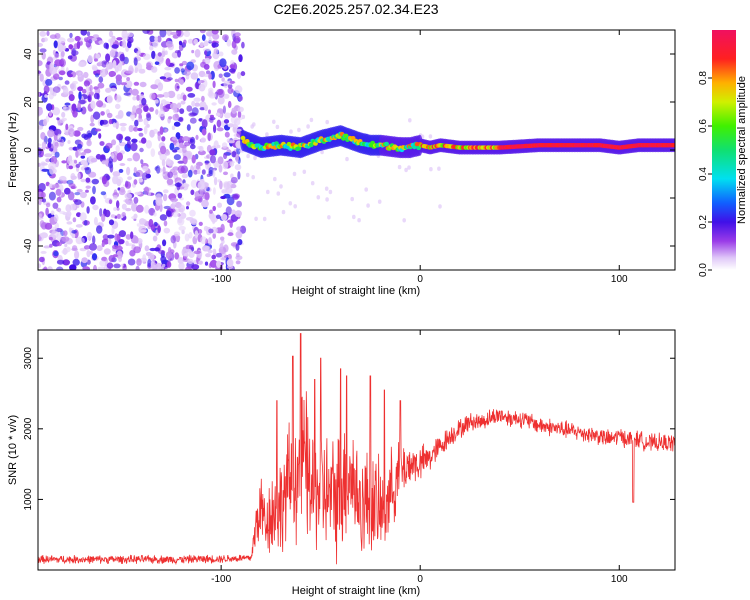 This screenshot has height=600, width=750. Describe the element at coordinates (355, 9) in the screenshot. I see `chart-title: C2E6.2025.257.02.34.E23` at that location.